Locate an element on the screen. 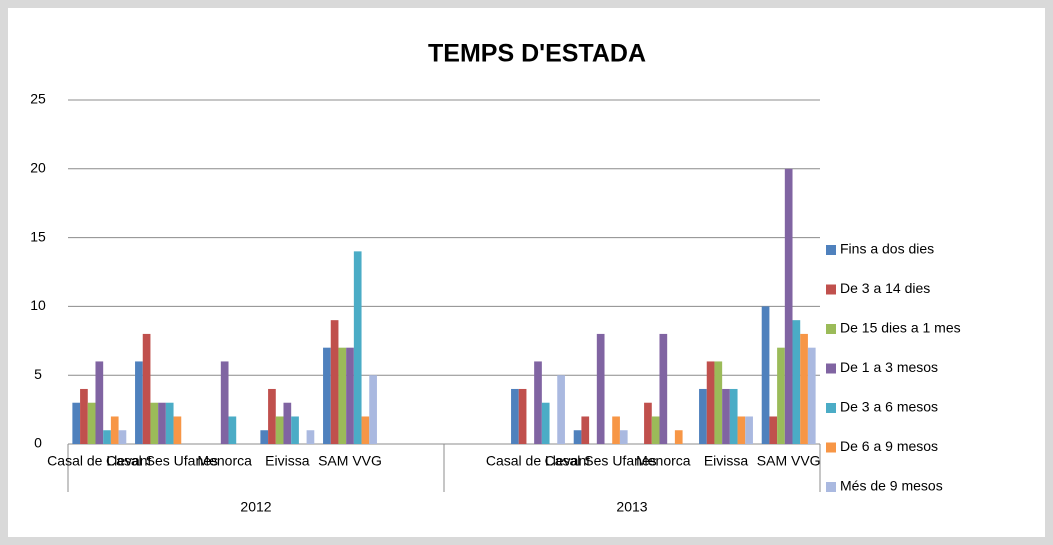 This screenshot has width=1053, height=545. chart-title: TEMPS D'ESTADA is located at coordinates (537, 54).